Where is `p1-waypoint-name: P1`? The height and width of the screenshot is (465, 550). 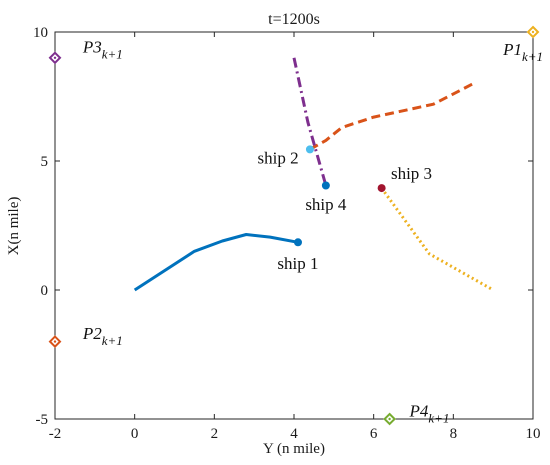
p1-waypoint-name: P1 is located at coordinates (512, 49).